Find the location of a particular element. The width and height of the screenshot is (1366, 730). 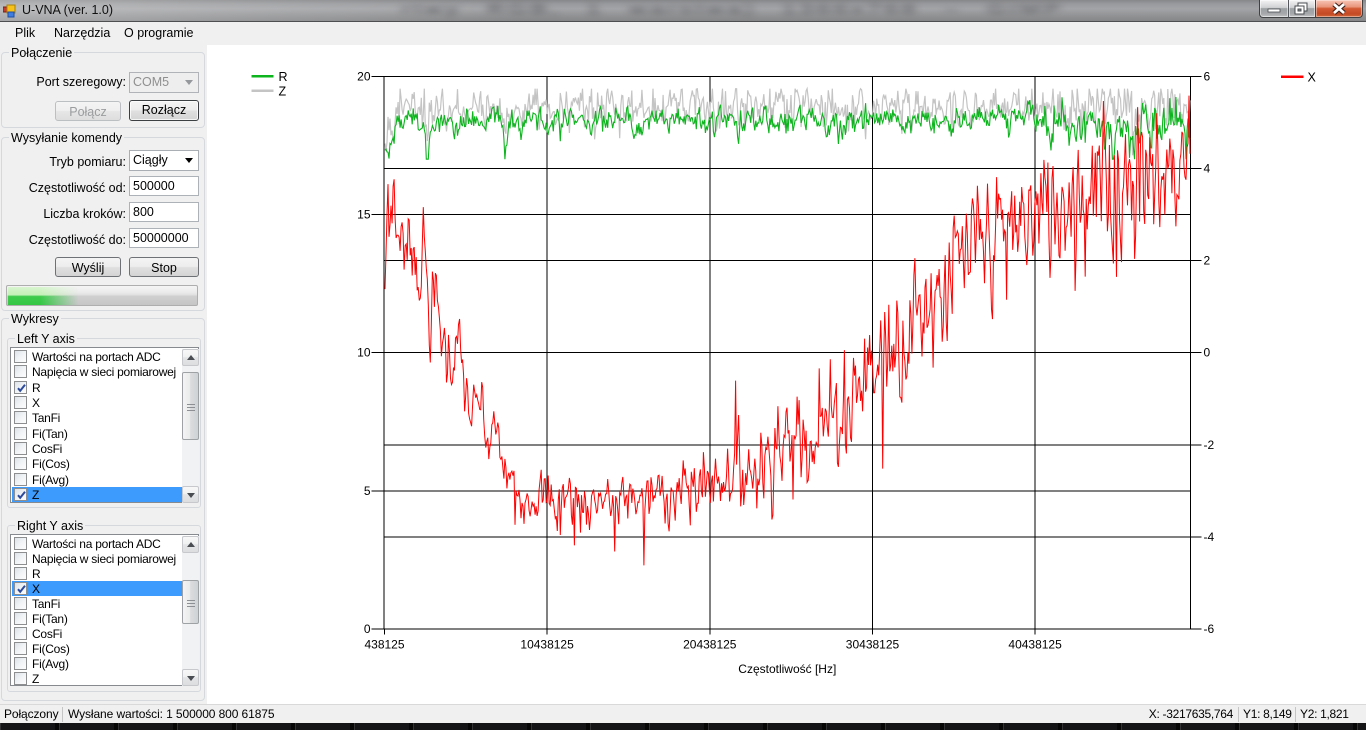

svg-text: 15 is located at coordinates (364, 215).